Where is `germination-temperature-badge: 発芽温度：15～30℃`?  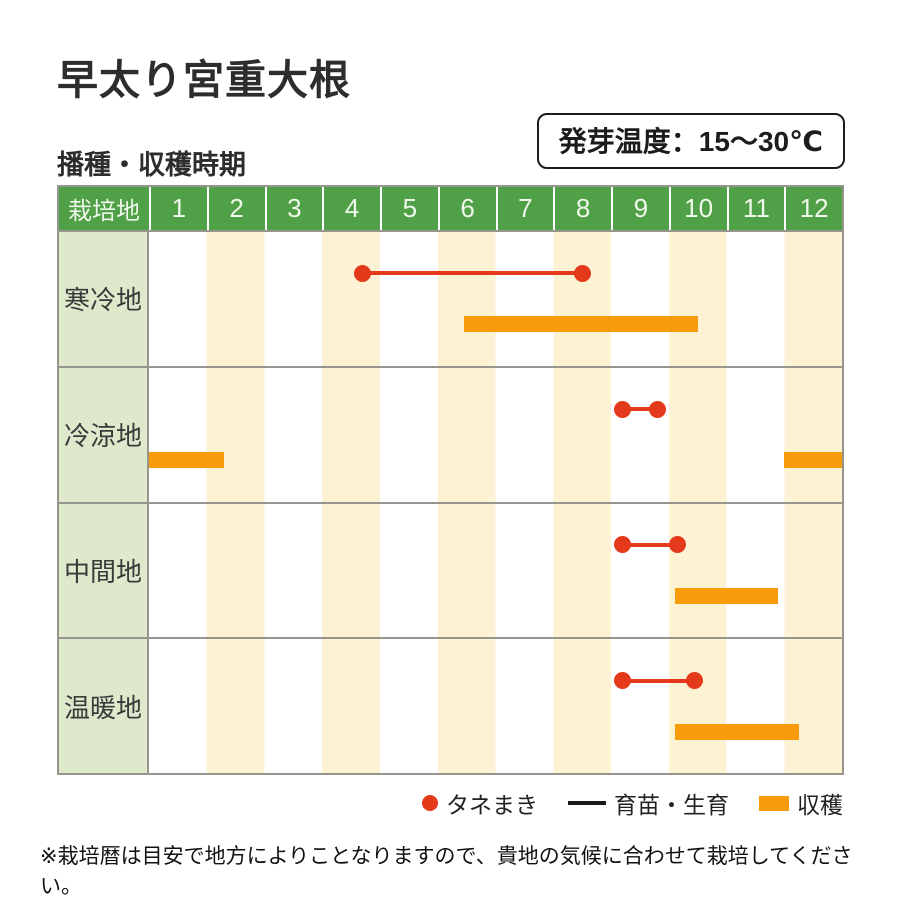
germination-temperature-badge: 発芽温度：15～30℃ is located at coordinates (690, 141).